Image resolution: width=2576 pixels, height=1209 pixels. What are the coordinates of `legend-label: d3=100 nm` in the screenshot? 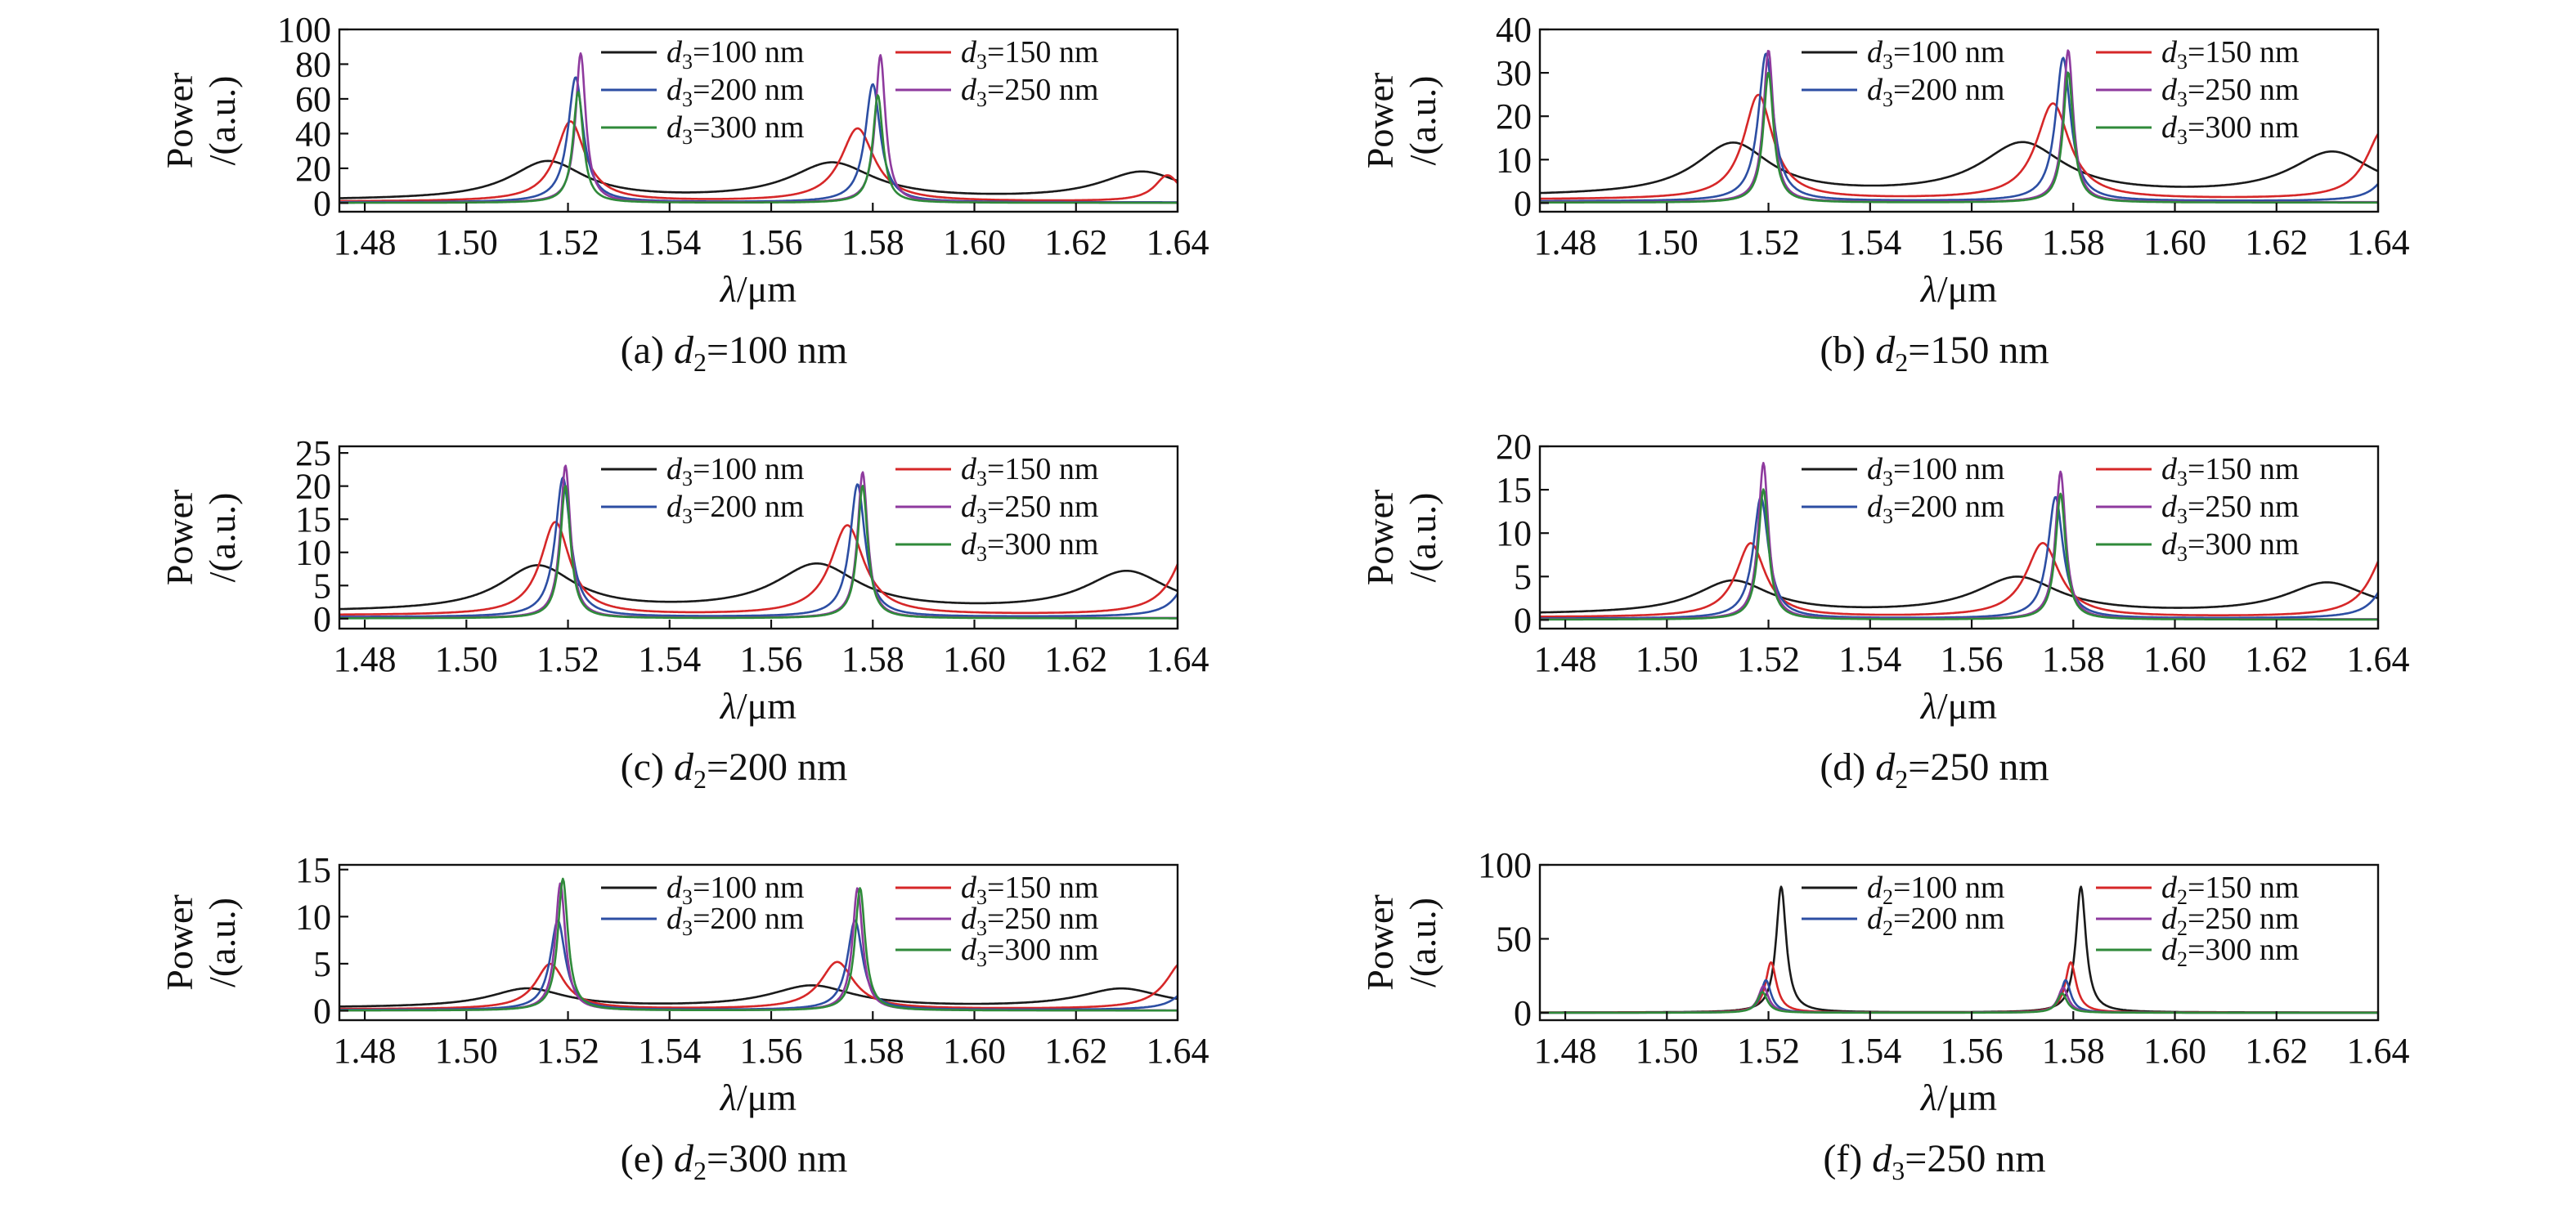 It's located at (1936, 471).